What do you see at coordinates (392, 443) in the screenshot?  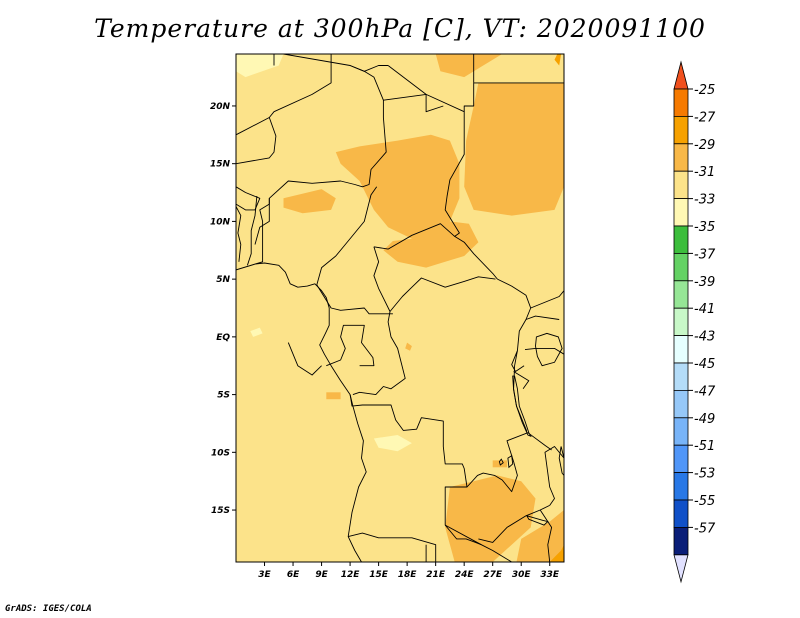 I see `temperature-region-angola-cool` at bounding box center [392, 443].